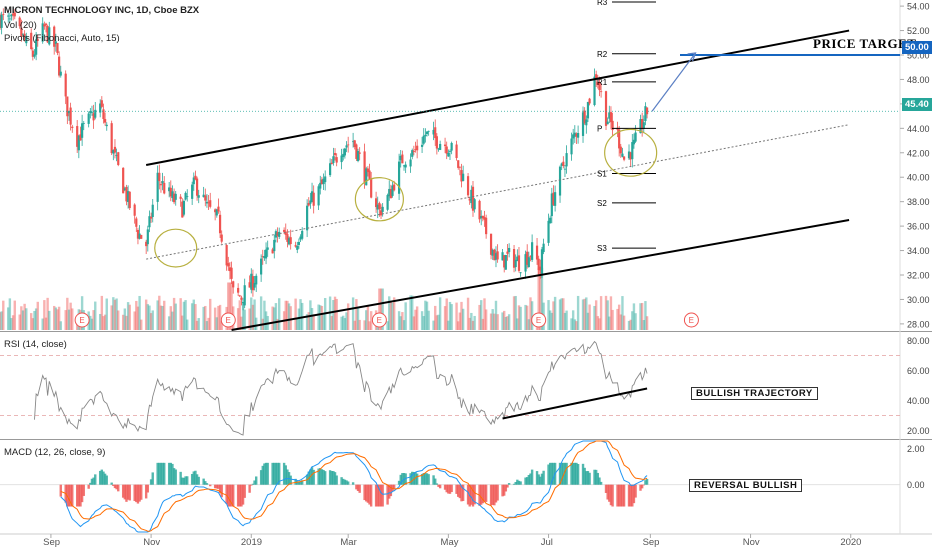 This screenshot has width=932, height=550. What do you see at coordinates (918, 7) in the screenshot?
I see `price-axis-label: 54.00` at bounding box center [918, 7].